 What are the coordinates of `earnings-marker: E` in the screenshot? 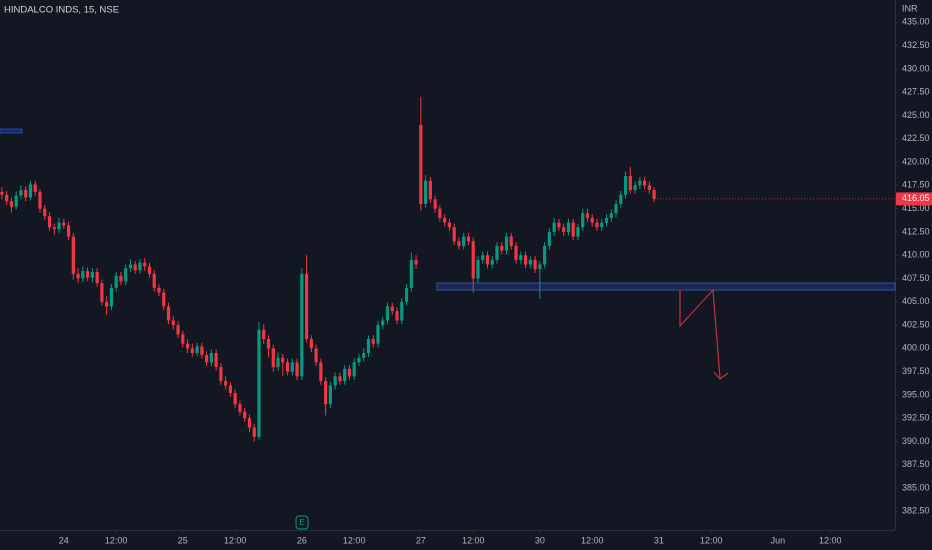 It's located at (301, 522).